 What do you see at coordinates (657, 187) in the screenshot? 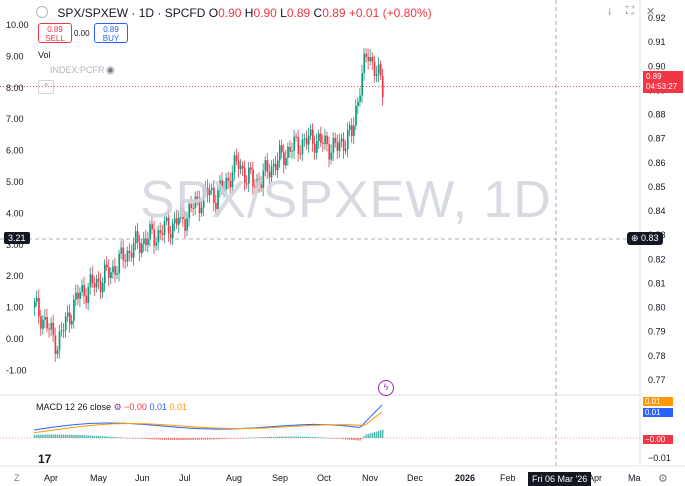
I see `right-axis-tick: 0.85` at bounding box center [657, 187].